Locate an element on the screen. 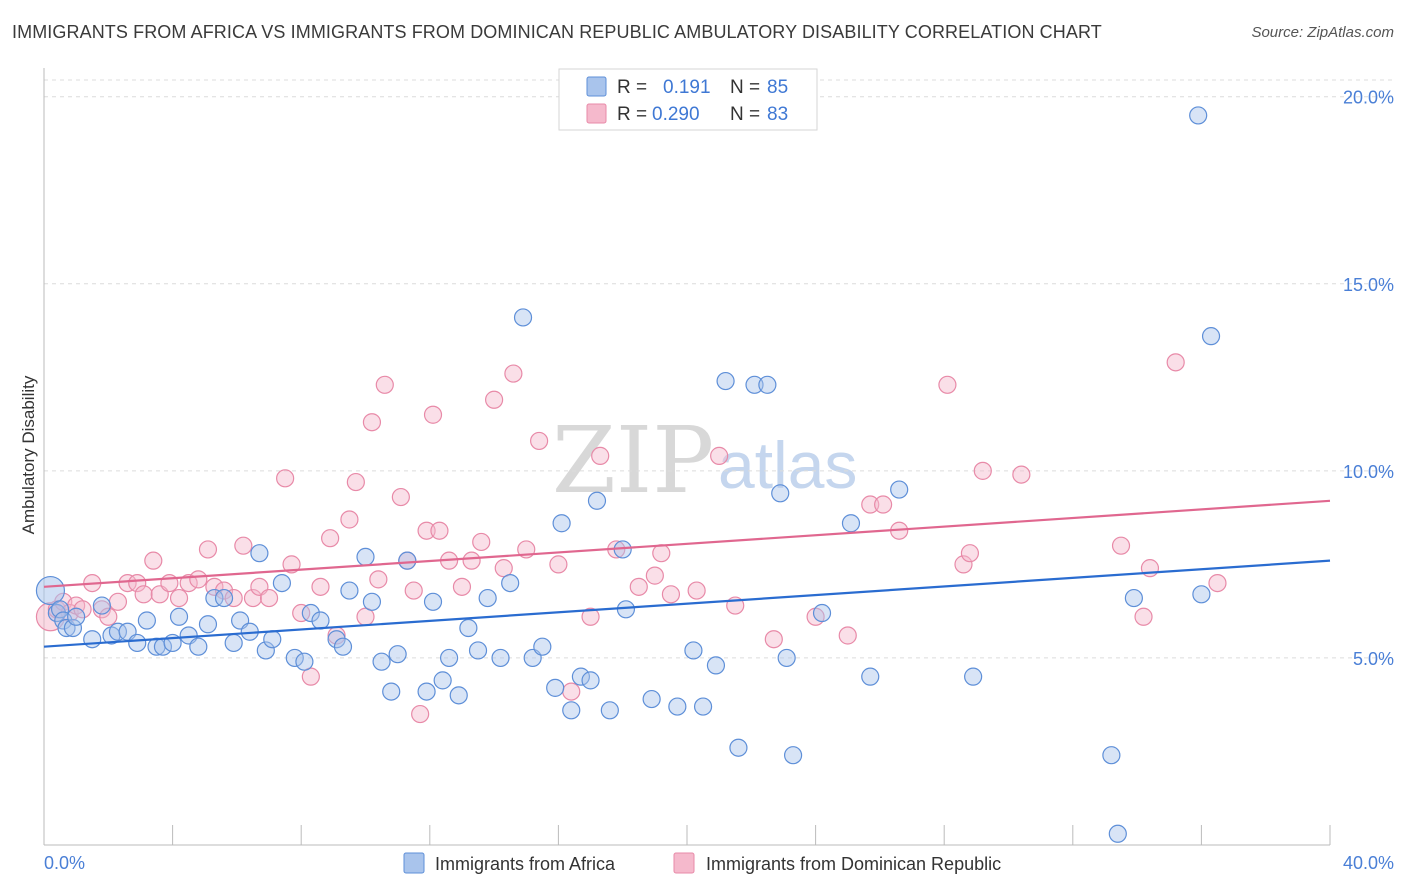 This screenshot has height=892, width=1406. bottom-legend-swatch-dominican is located at coordinates (684, 863).